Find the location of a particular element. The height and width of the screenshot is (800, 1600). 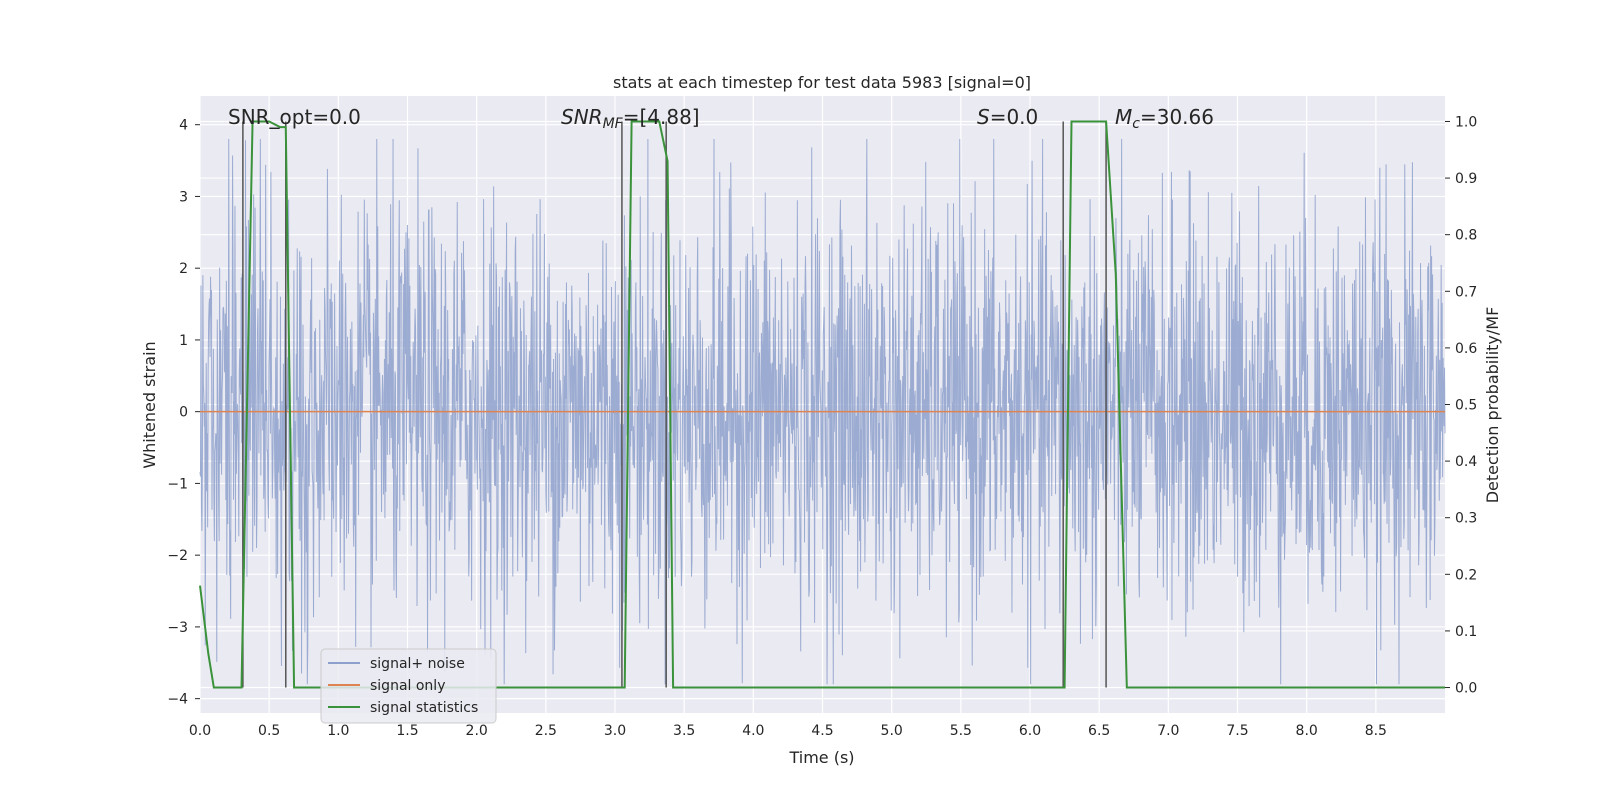

annotation-snr-mf: SNRMF=[4.88] is located at coordinates (630, 118).